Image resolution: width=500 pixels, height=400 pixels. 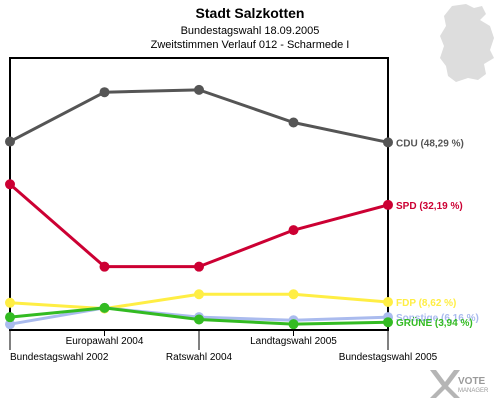 What do you see at coordinates (437, 318) in the screenshot?
I see `series-label-sonstige: Sonstige (6,16 %)` at bounding box center [437, 318].